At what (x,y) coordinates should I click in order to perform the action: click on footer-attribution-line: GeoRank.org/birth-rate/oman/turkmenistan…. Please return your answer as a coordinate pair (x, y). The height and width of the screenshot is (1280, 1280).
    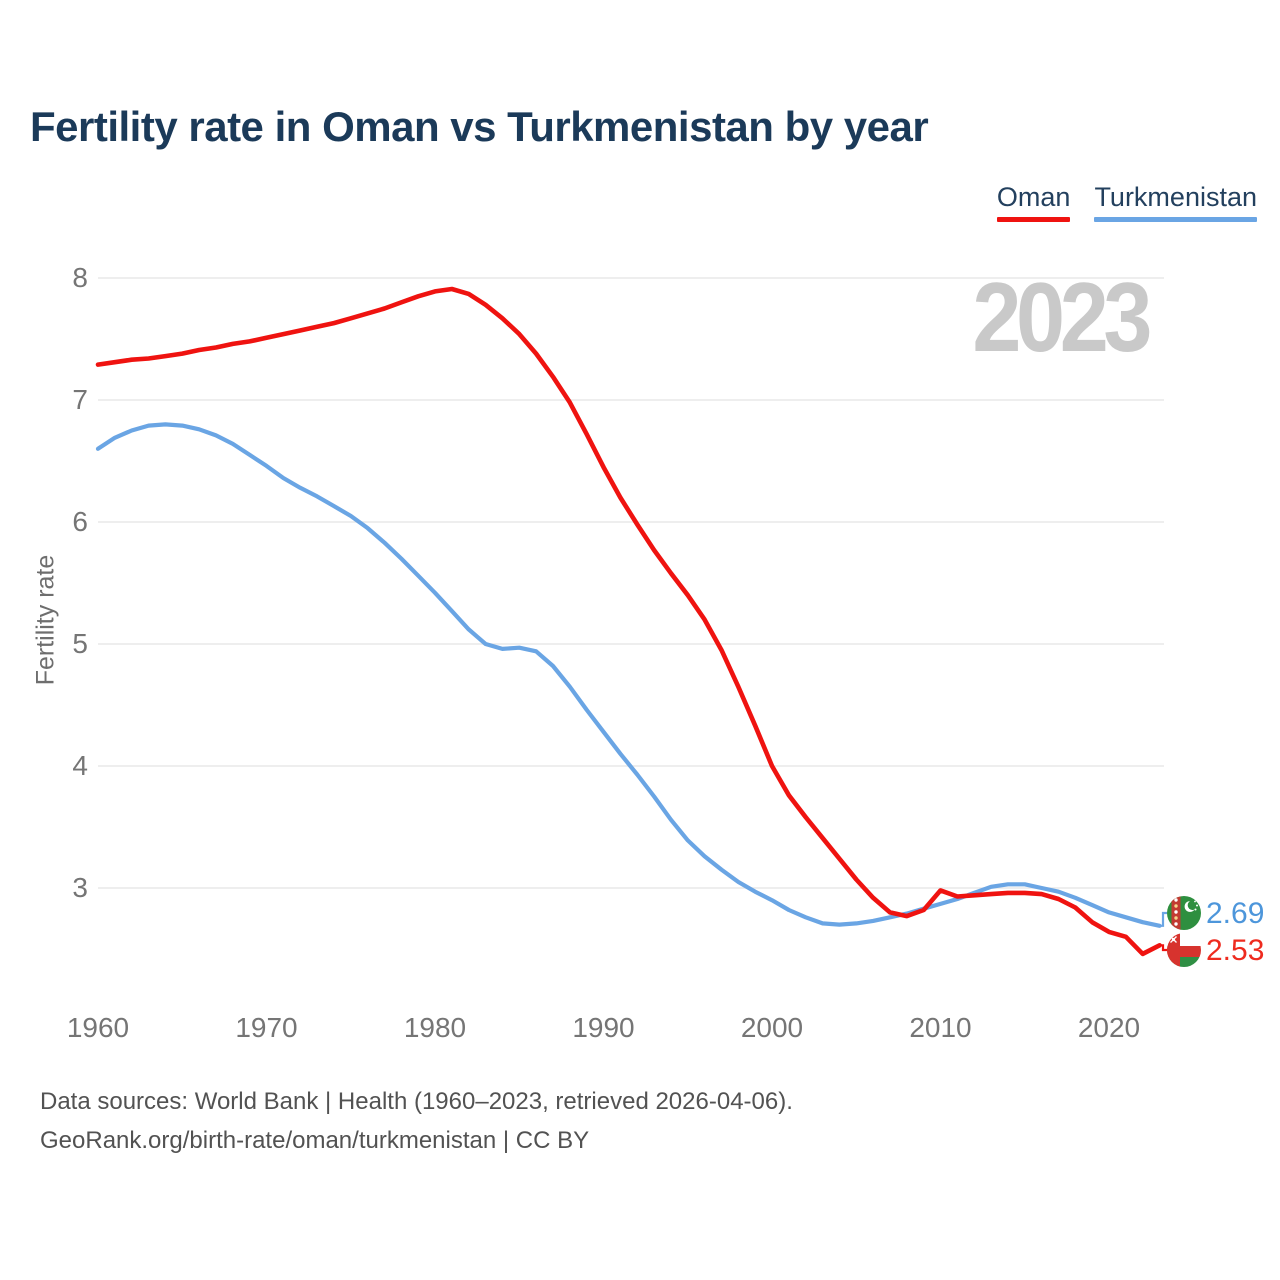
    Looking at the image, I should click on (315, 1140).